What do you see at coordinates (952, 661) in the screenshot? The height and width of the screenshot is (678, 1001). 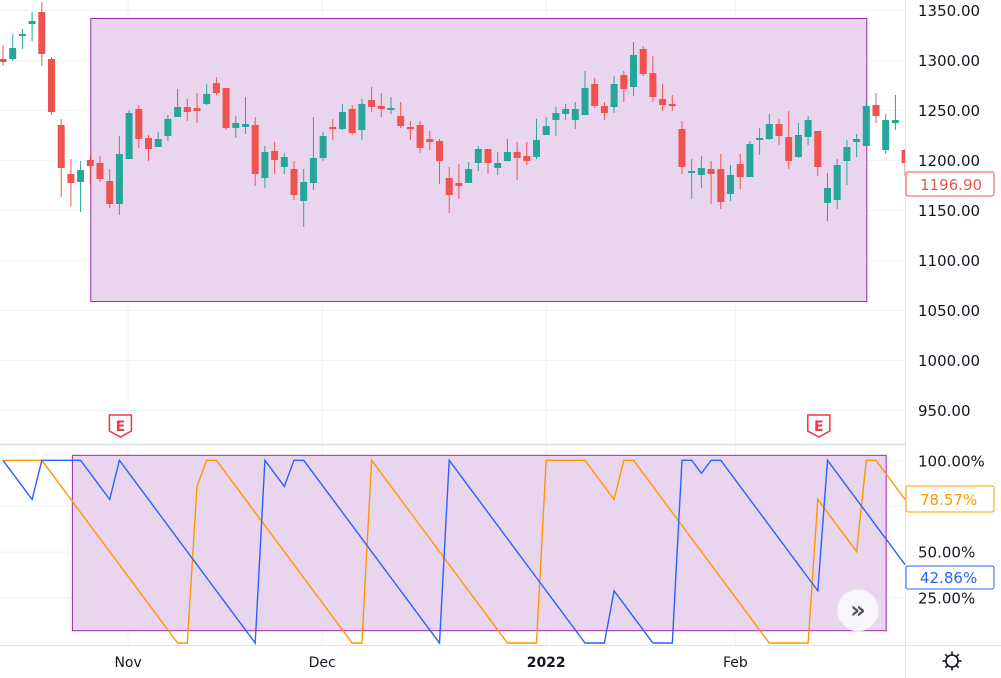 I see `gear-icon` at bounding box center [952, 661].